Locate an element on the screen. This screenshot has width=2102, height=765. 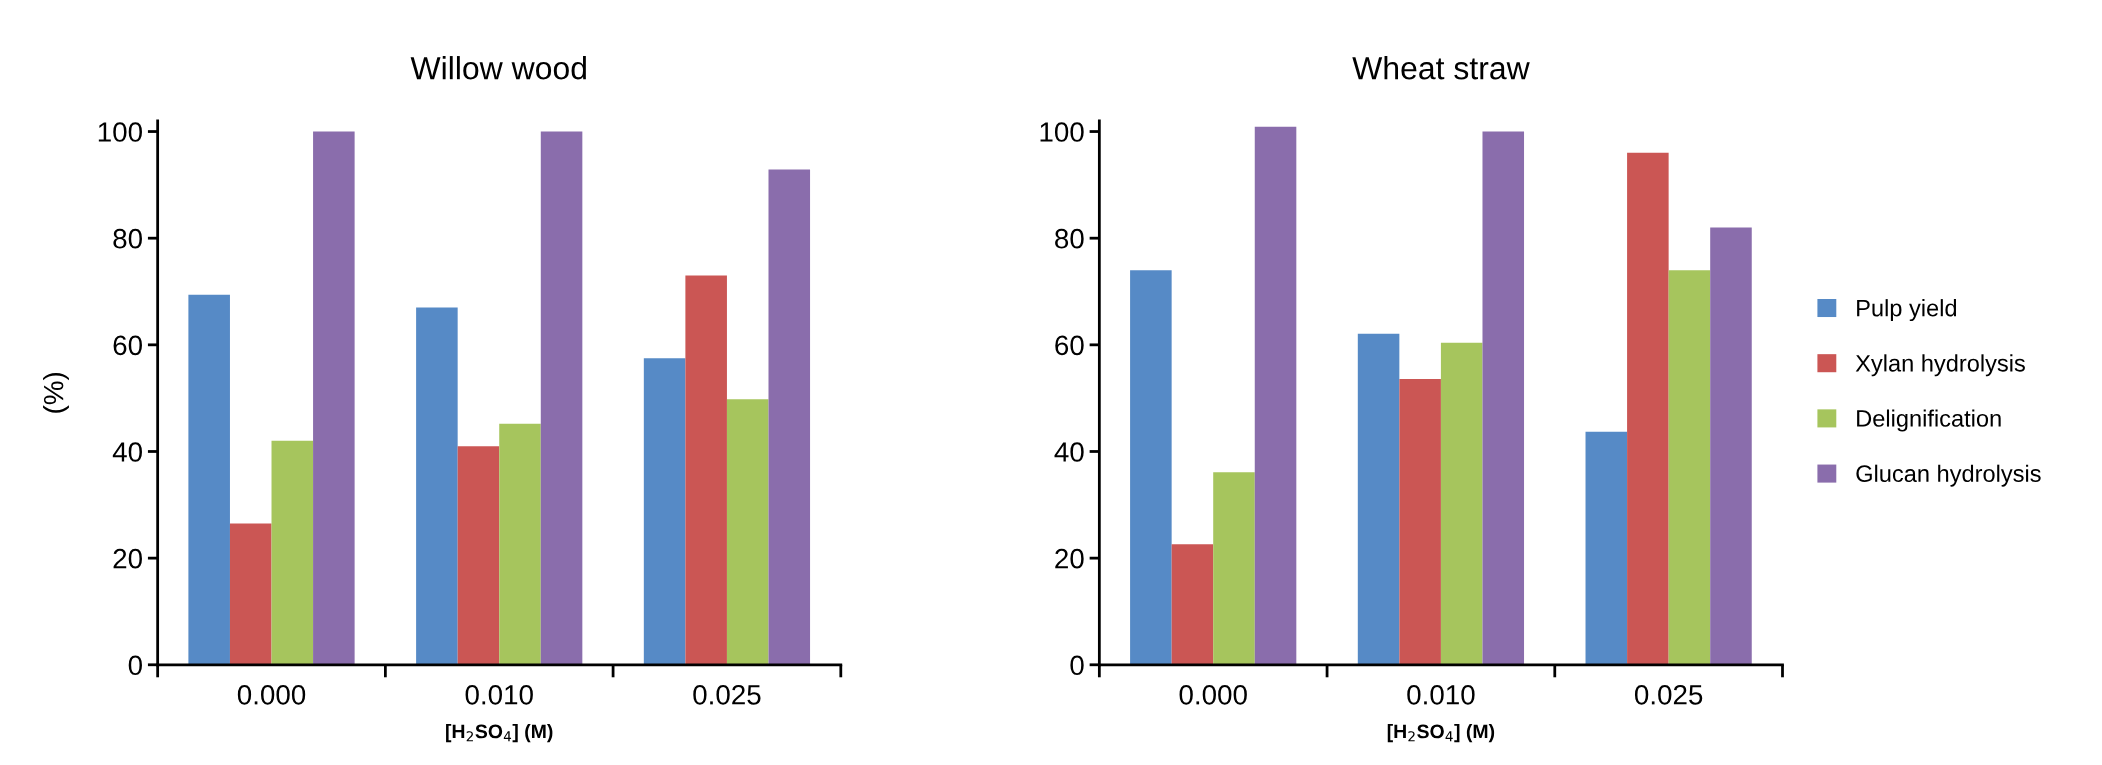
chart-title: Willow wood is located at coordinates (498, 68).